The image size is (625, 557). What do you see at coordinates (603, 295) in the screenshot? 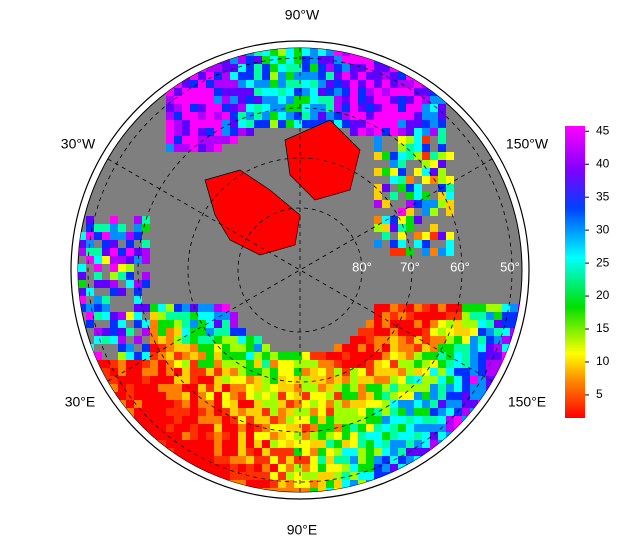
I see `colorbar-tick-label: 20` at bounding box center [603, 295].